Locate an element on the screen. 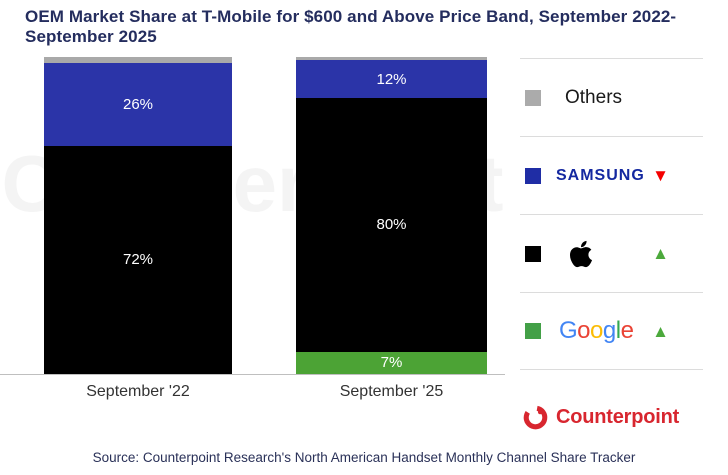 Image resolution: width=728 pixels, height=475 pixels. legend-item-apple: ▲ is located at coordinates (611, 253).